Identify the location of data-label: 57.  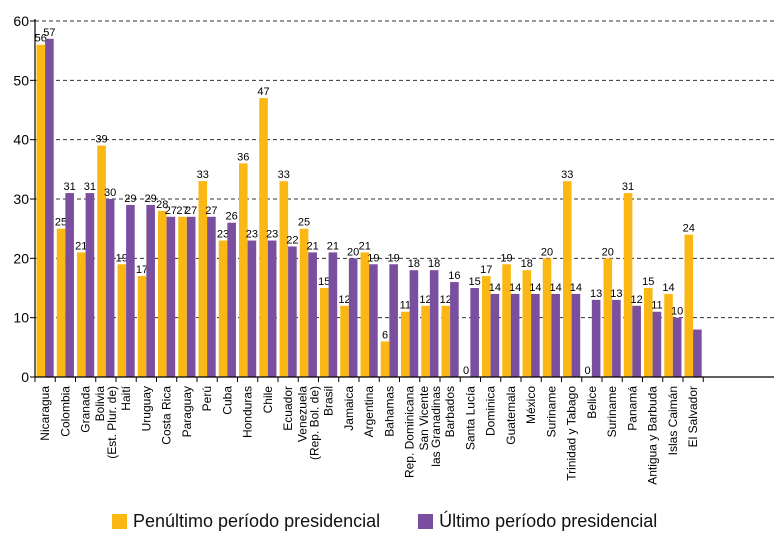
(49, 33).